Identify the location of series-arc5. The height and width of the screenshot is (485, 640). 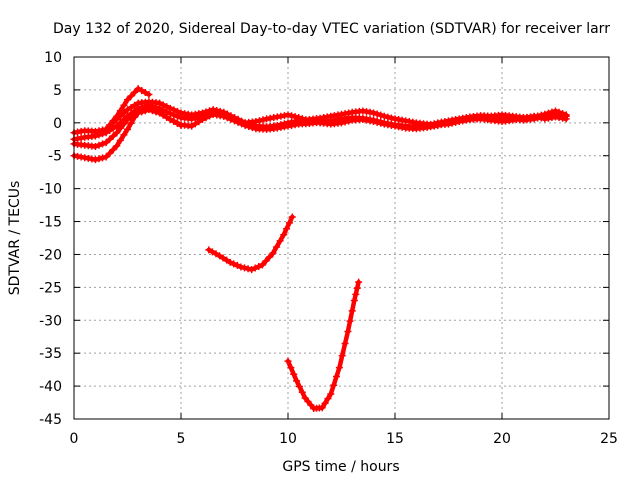
(122, 112).